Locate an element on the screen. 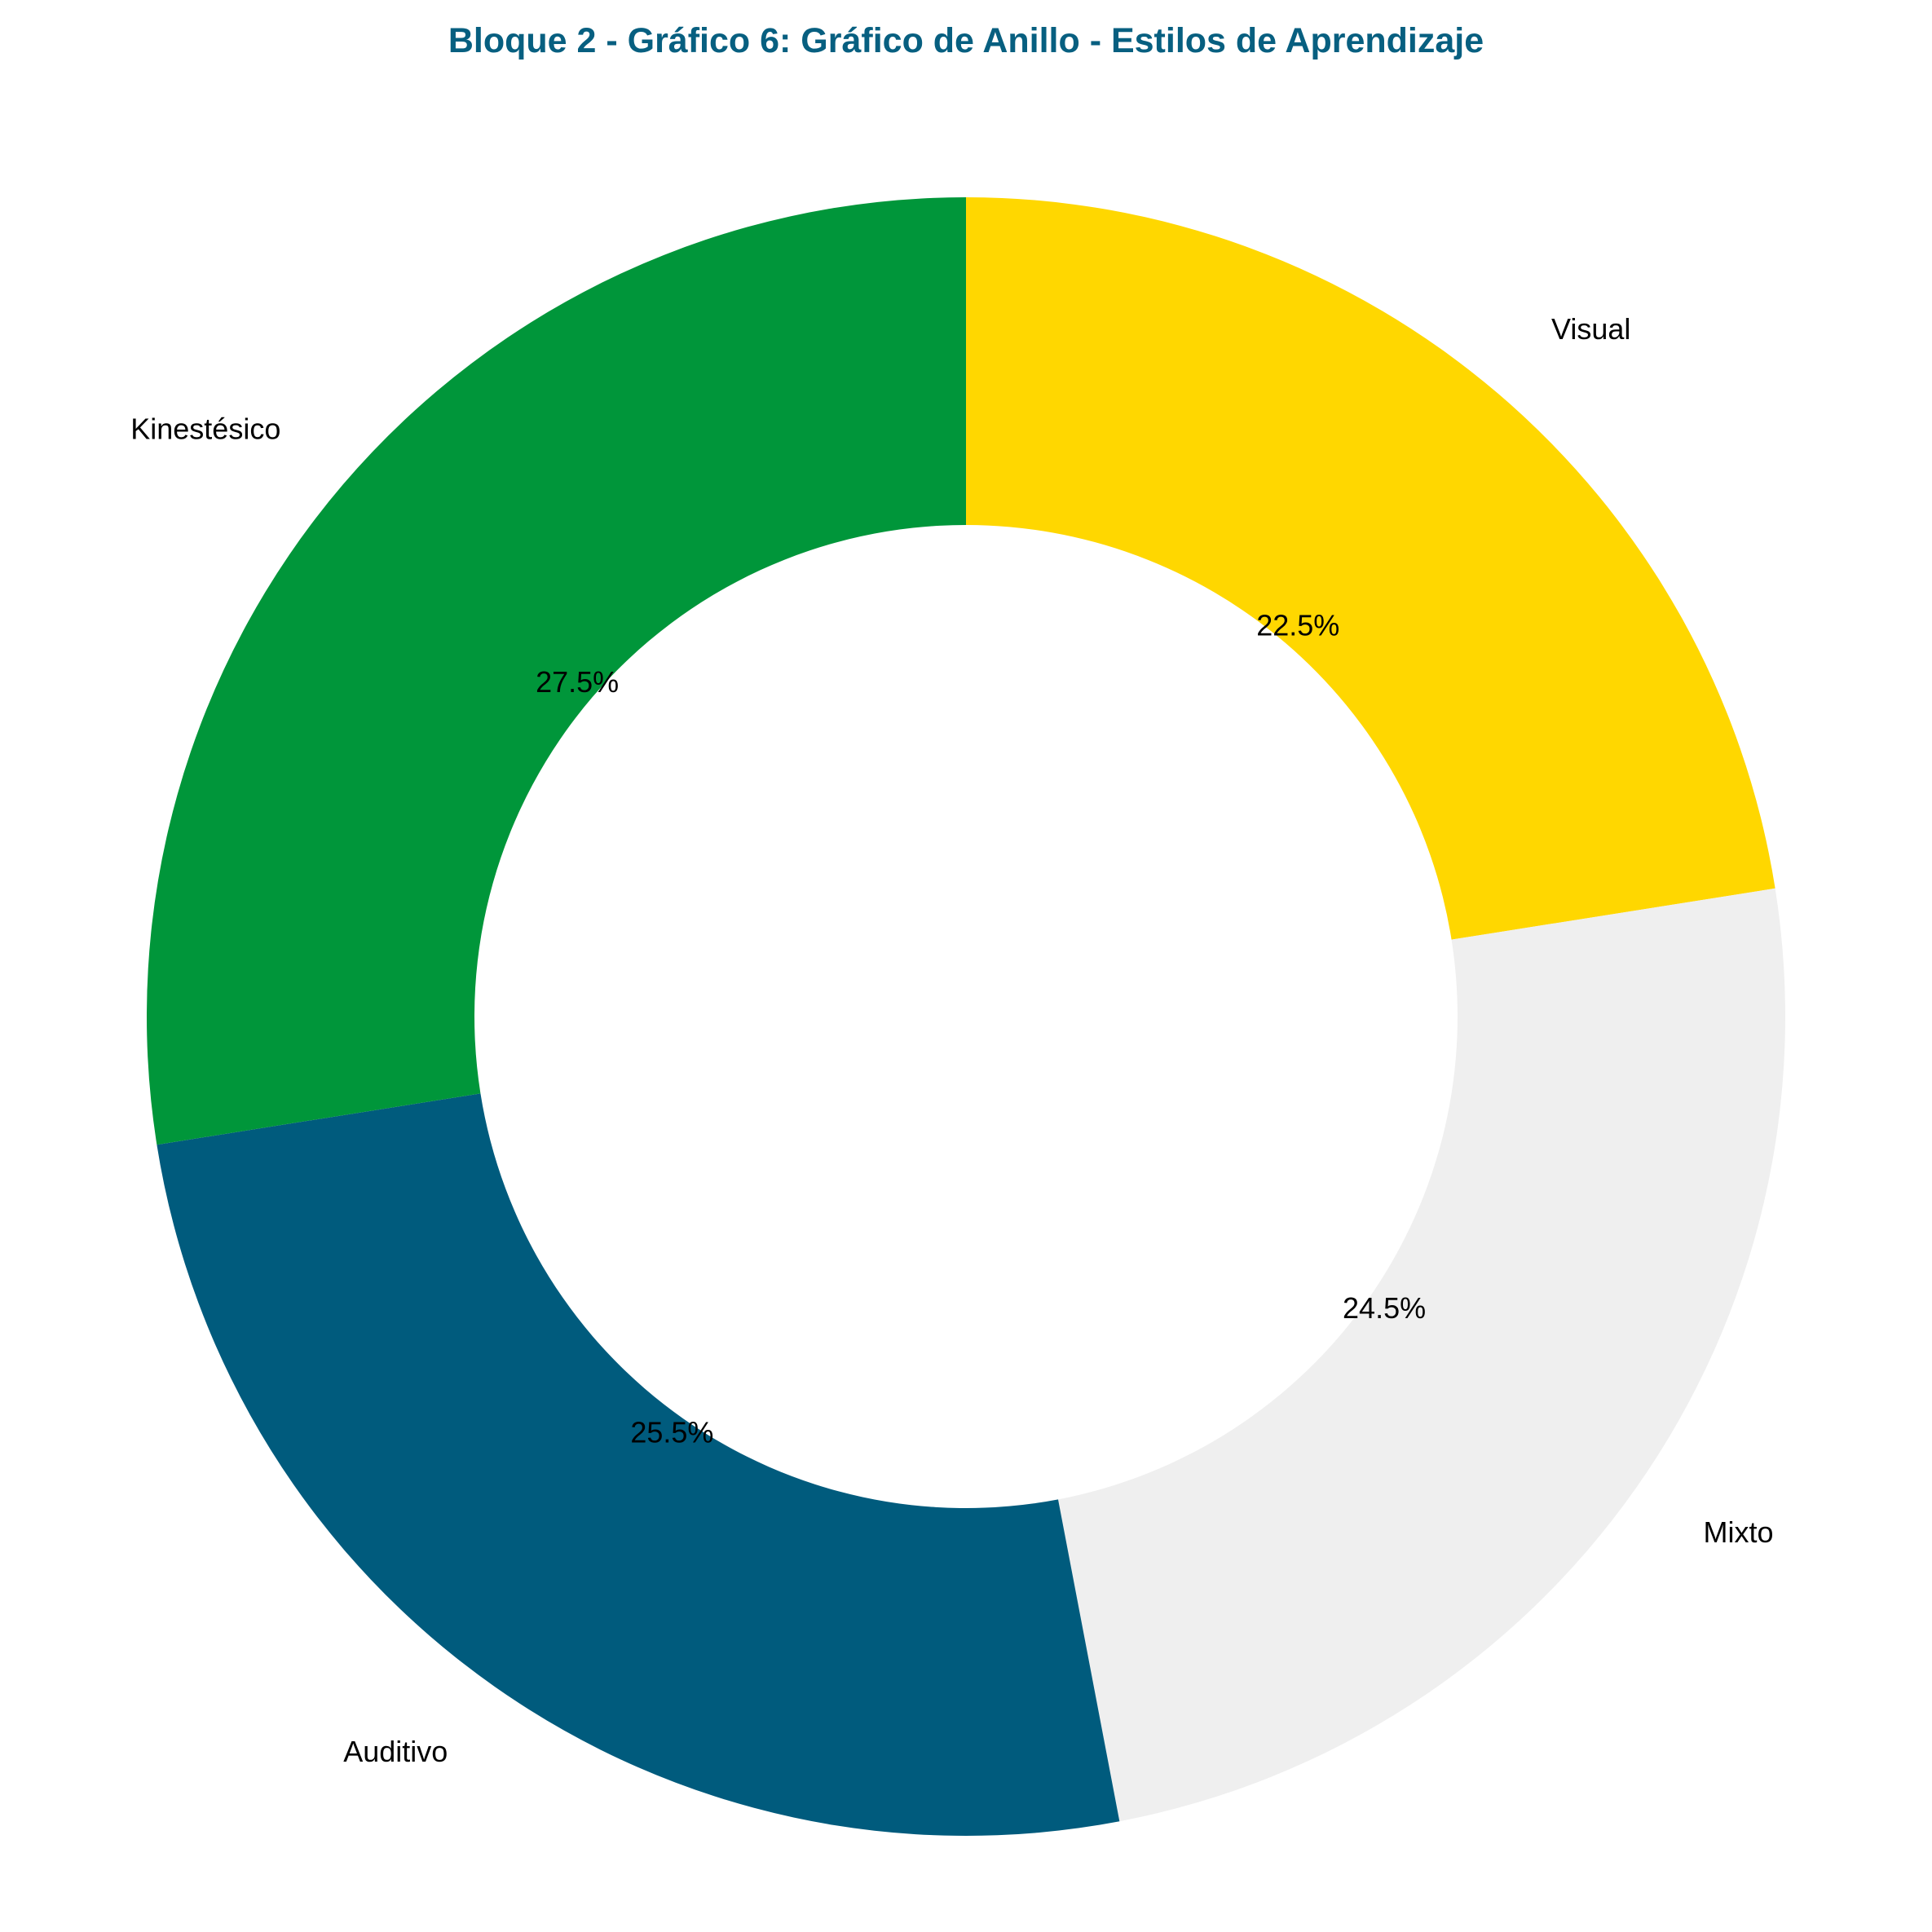 The width and height of the screenshot is (1932, 1932). category-label: Mixto is located at coordinates (1738, 1532).